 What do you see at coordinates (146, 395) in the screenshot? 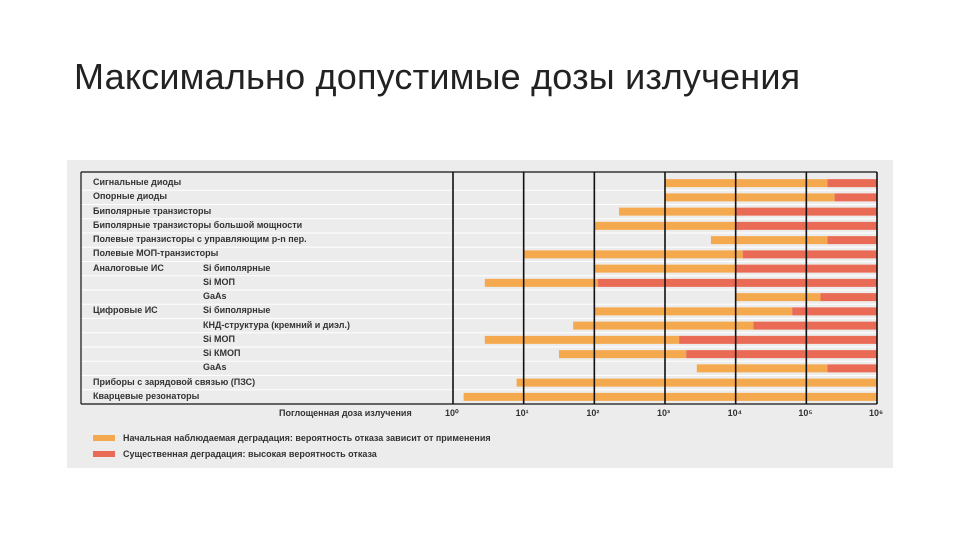
I see `row-label: Кварцевые резонаторы` at bounding box center [146, 395].